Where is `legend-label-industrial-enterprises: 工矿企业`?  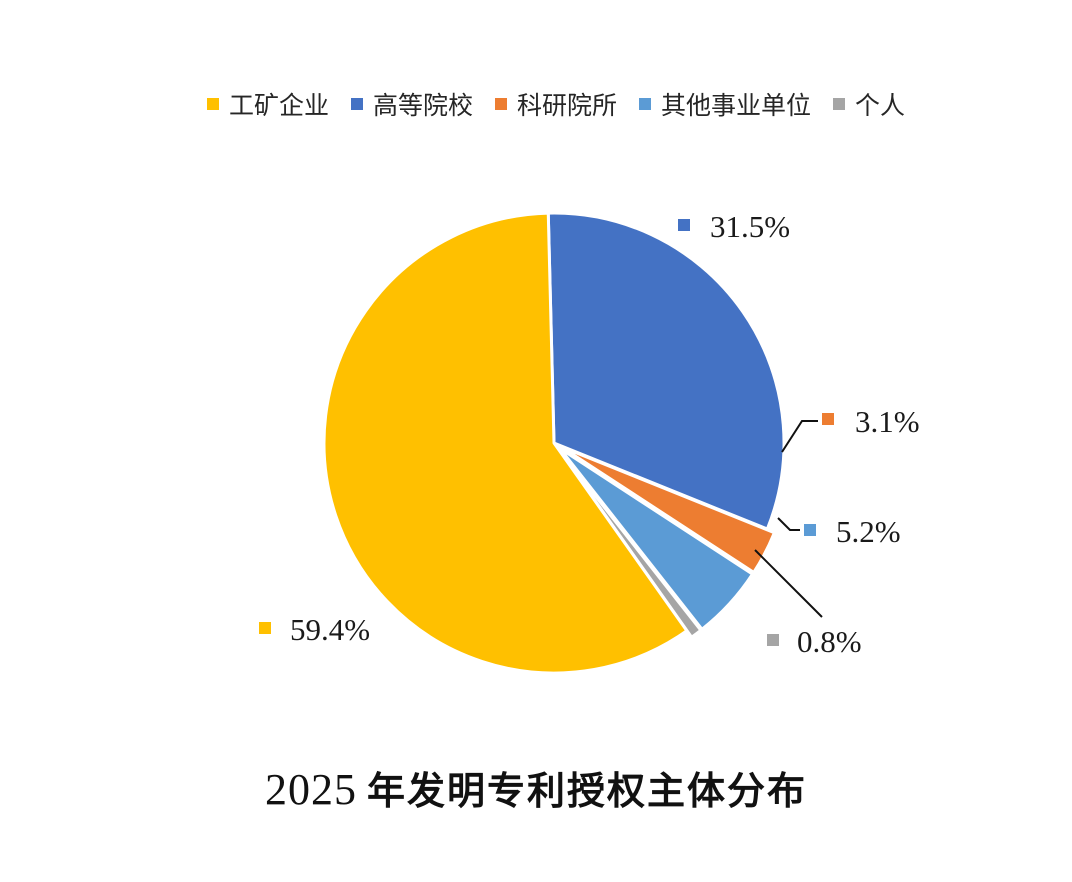
legend-label-industrial-enterprises: 工矿企业 is located at coordinates (278, 105).